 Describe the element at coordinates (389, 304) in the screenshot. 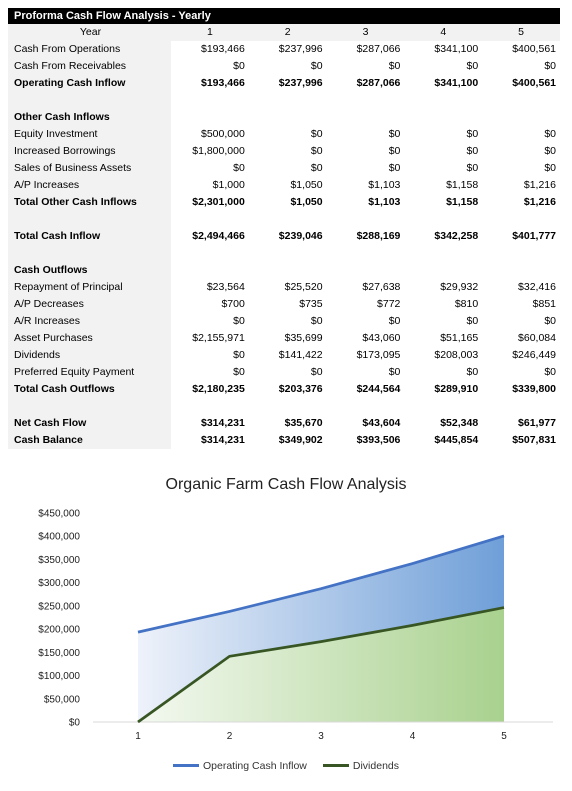

I see `row-value: $772` at that location.